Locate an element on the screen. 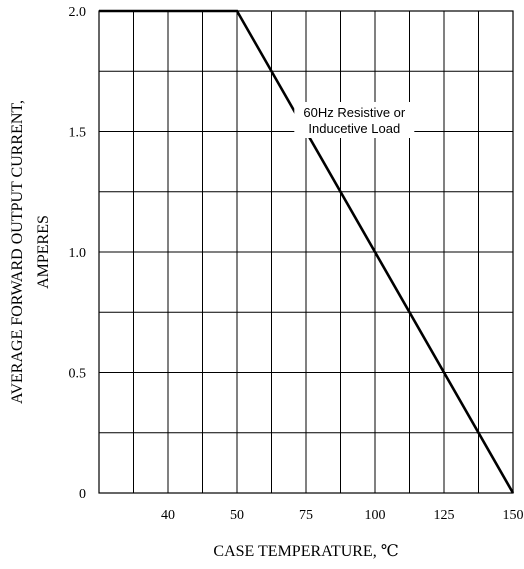 Image resolution: width=524 pixels, height=569 pixels. x-tick-label: 100 is located at coordinates (375, 515).